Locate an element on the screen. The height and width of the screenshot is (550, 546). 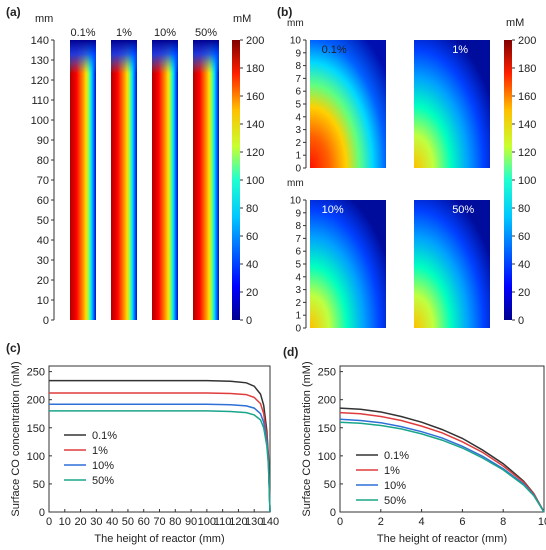
panel-b-colorbar-ticks: 0 20 40 60 80 100 120 140 160 180 200 is located at coordinates (524, 181).